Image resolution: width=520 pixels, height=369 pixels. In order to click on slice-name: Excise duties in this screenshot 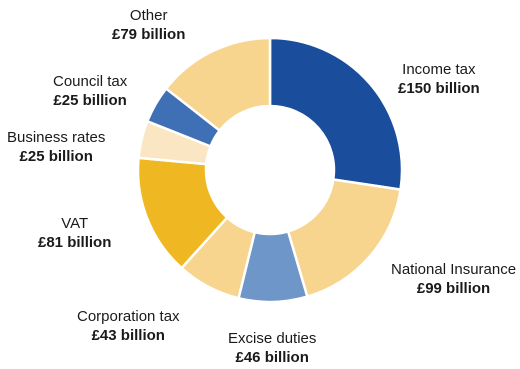, I will do `click(272, 338)`.